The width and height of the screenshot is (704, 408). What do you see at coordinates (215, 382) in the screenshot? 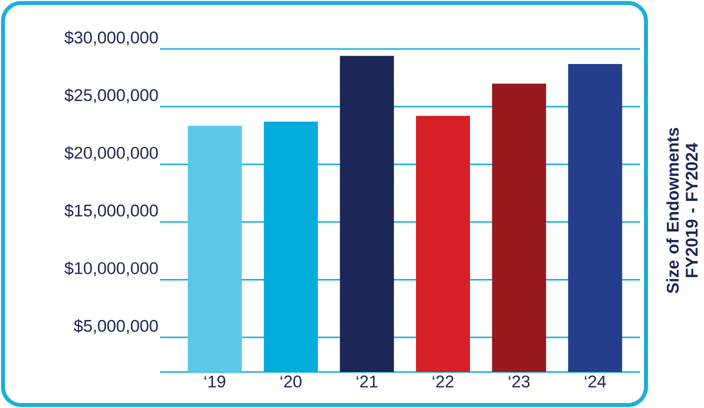
I see `x-tick-label: ‘19` at bounding box center [215, 382].